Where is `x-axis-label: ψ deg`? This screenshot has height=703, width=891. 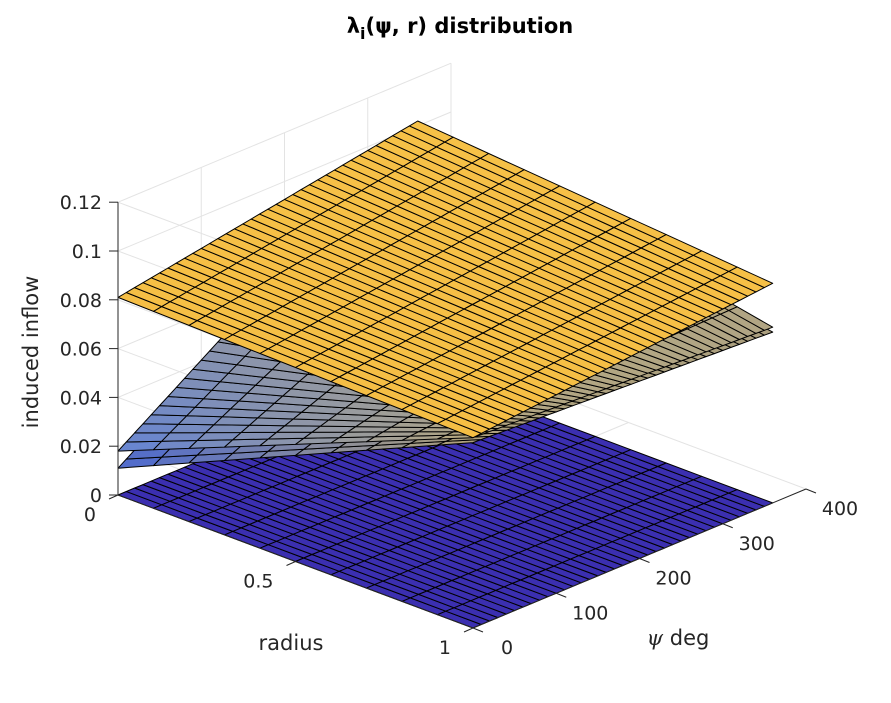
x-axis-label: ψ deg is located at coordinates (678, 638).